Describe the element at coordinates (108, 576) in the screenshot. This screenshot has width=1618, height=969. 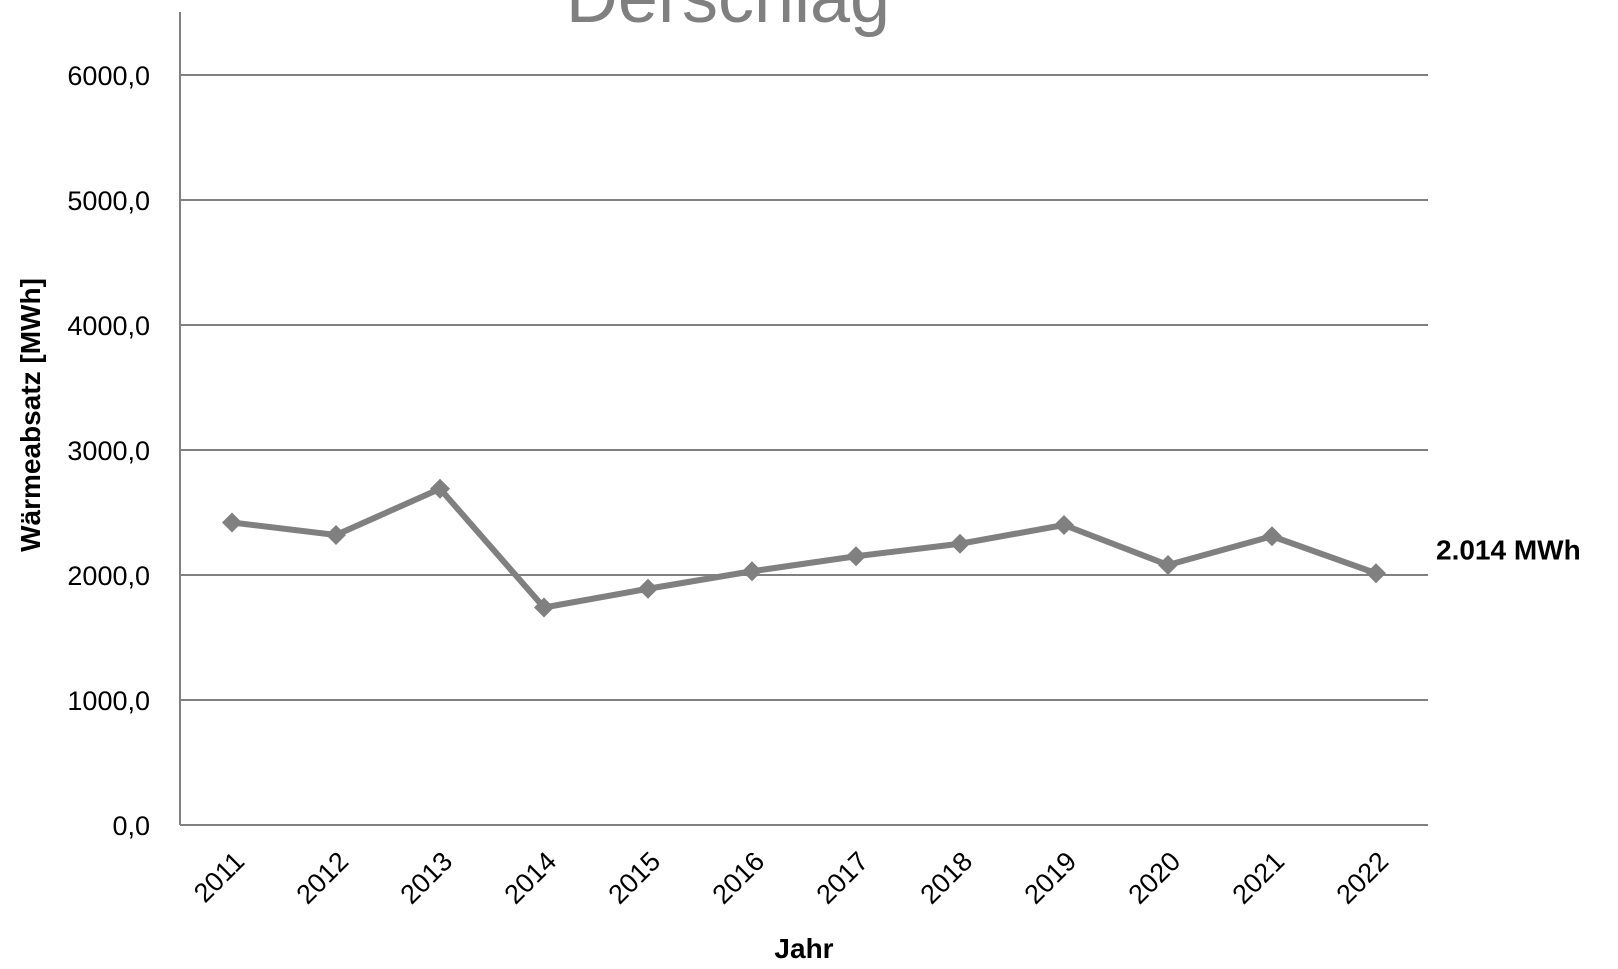
I see `y-tick-label: 2000,0` at that location.